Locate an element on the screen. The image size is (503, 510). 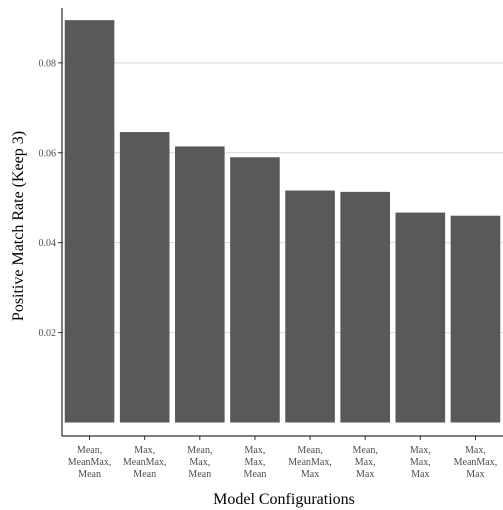
y-tick-label: 0.02 is located at coordinates (48, 333).